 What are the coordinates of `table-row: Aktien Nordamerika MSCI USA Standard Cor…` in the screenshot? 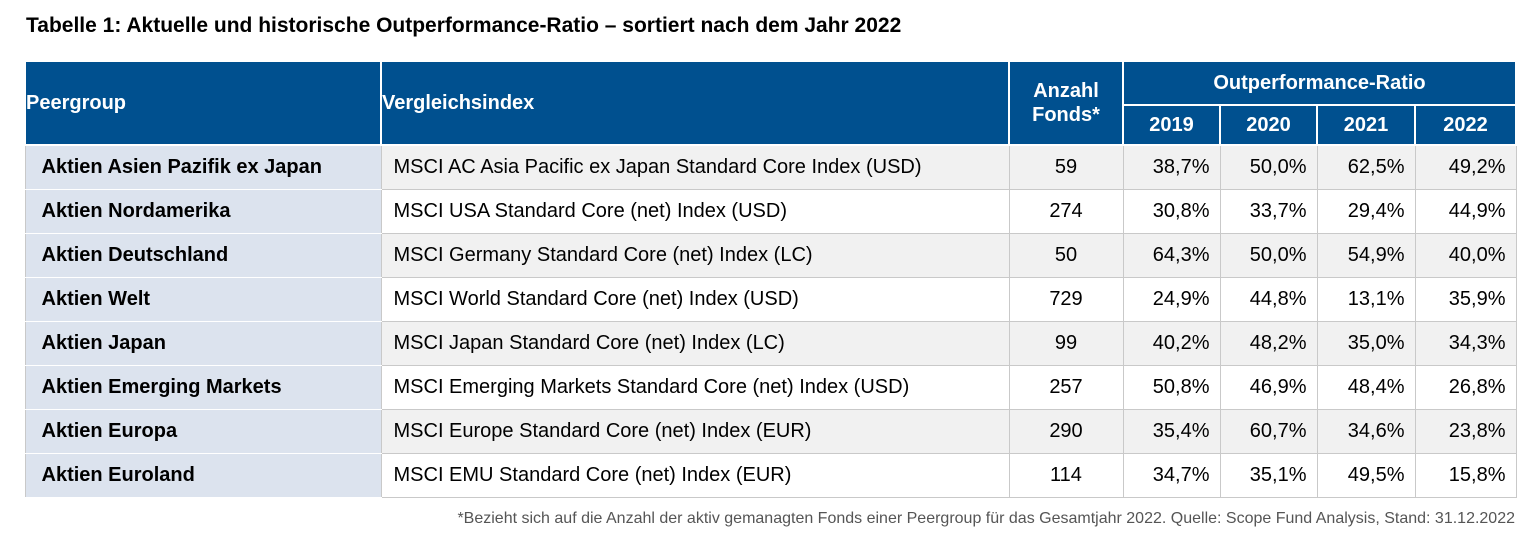 It's located at (770, 211).